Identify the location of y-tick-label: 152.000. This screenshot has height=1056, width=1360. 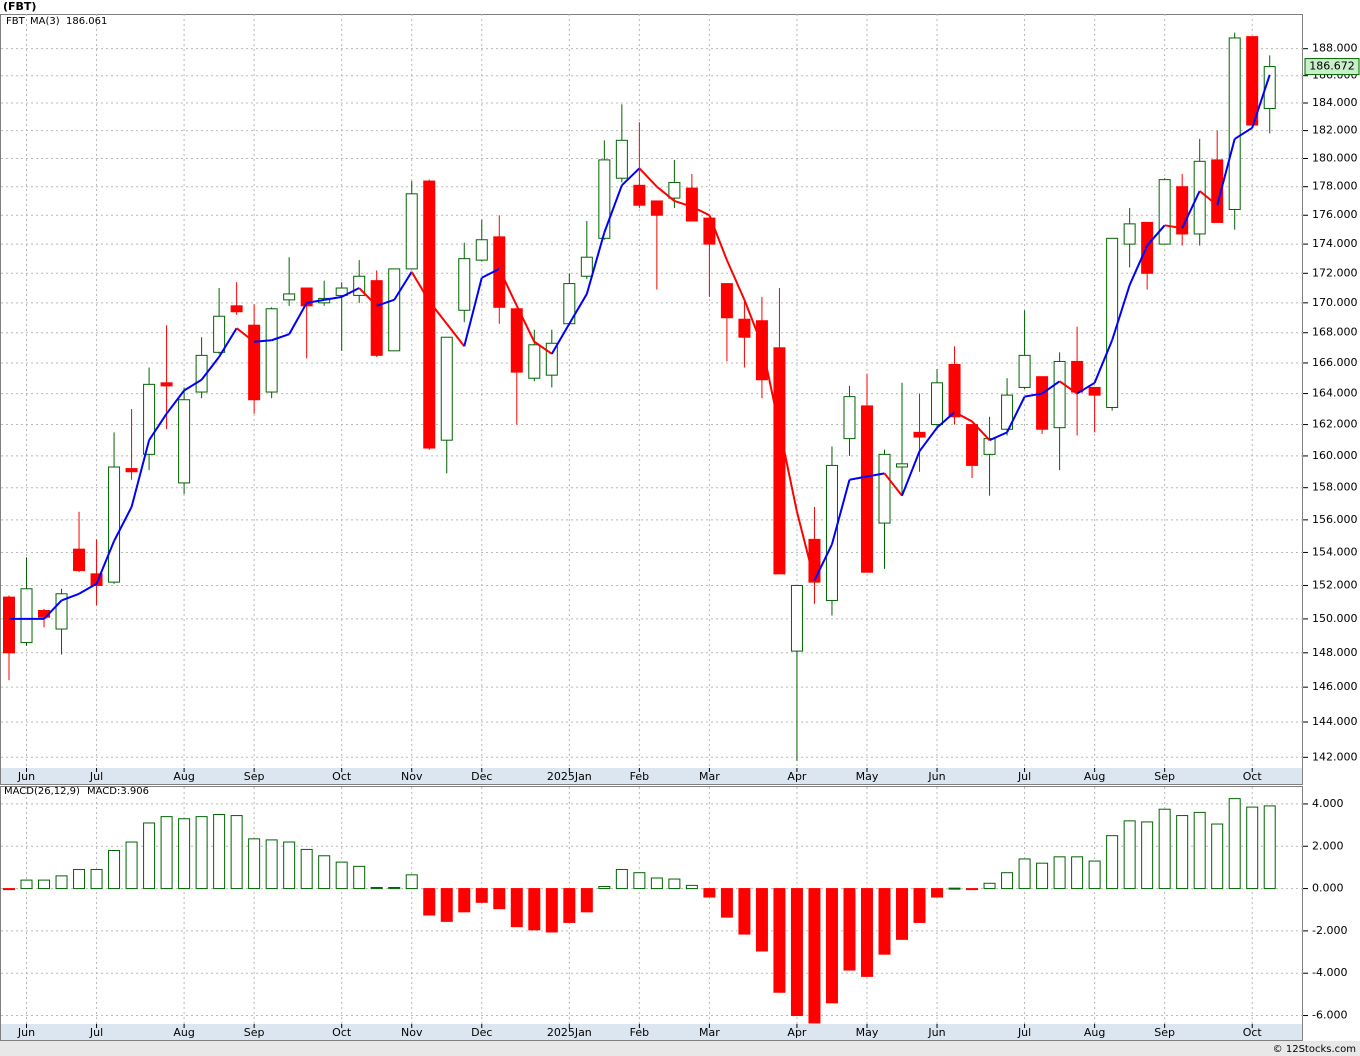
(1335, 584).